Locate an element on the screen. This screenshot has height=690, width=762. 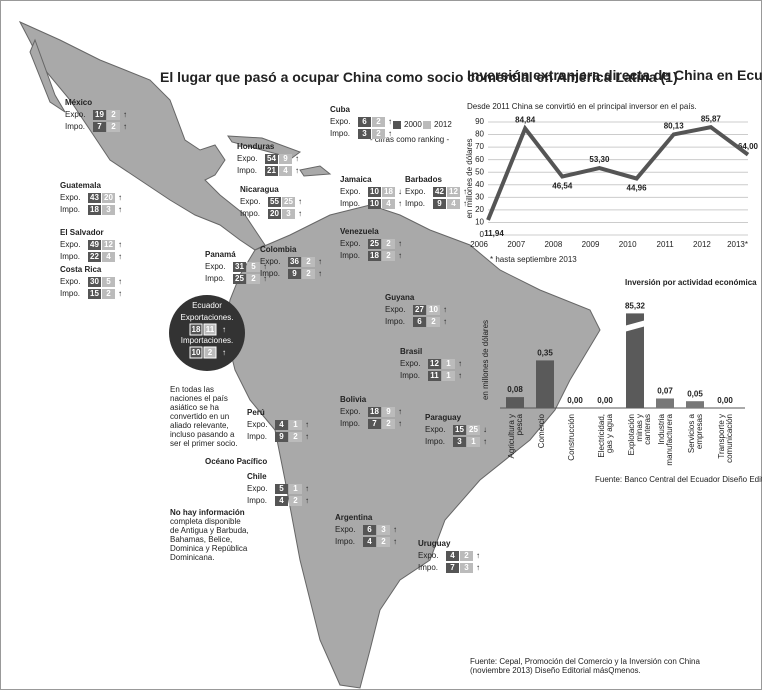
trend: ↓ is located at coordinates (400, 191).